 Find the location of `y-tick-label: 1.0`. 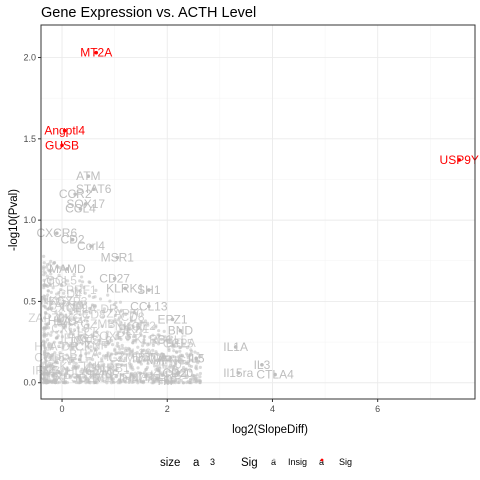

y-tick-label: 1.0 is located at coordinates (29, 220).